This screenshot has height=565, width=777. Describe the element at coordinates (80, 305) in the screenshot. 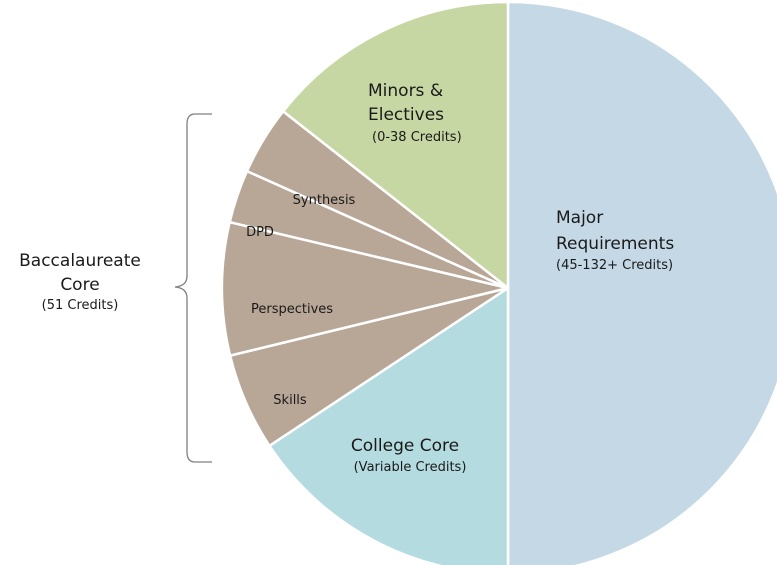

I see `group-sublabel: (51 Credits)` at that location.